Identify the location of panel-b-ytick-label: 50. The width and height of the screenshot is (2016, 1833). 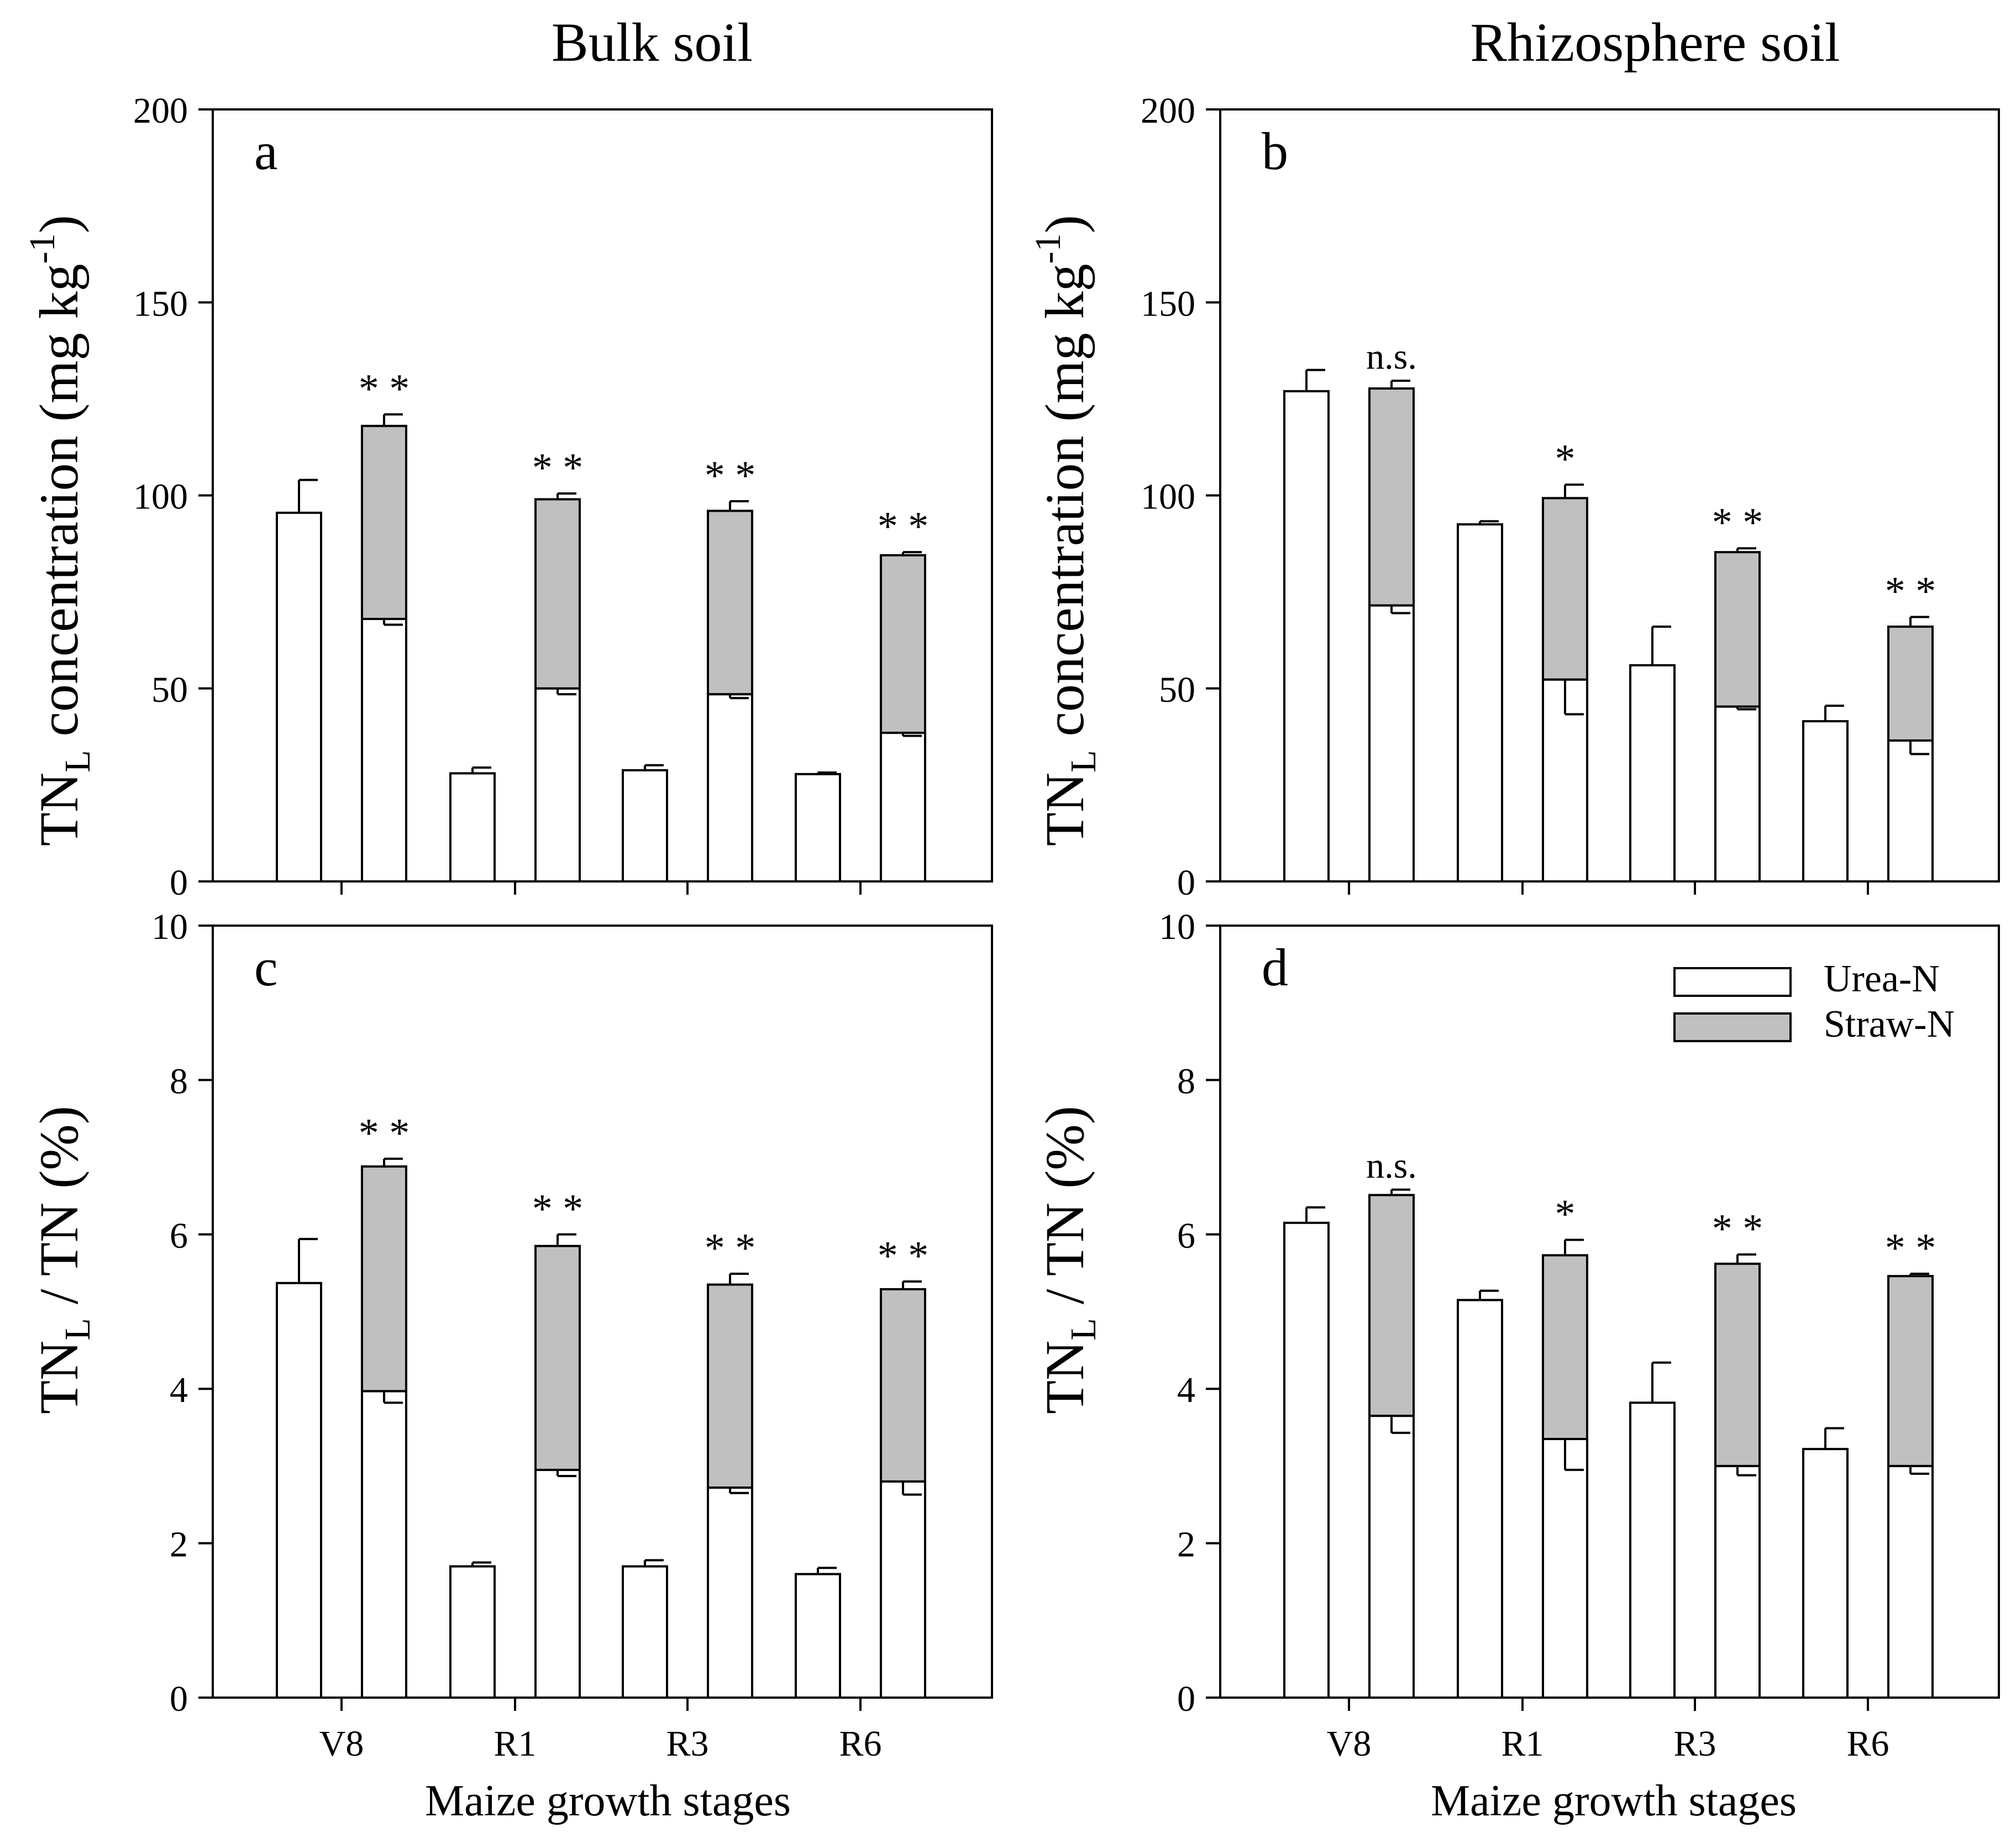
(1177, 690).